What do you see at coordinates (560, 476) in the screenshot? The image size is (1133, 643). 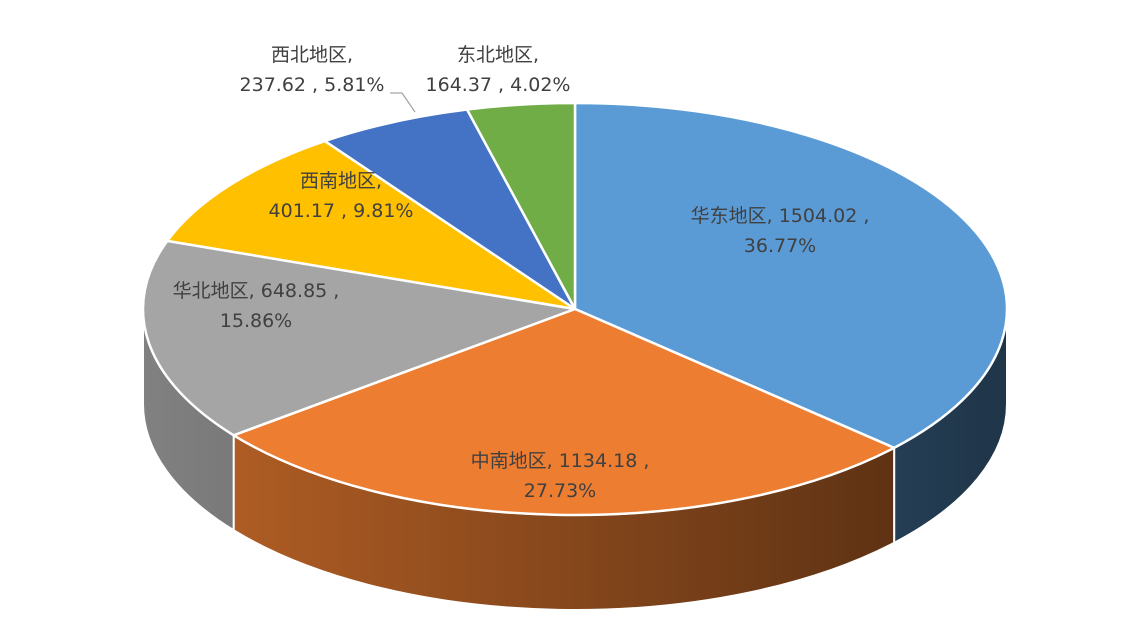 I see `label-central-south: 中南地区, 1134.18 , 27.73%` at bounding box center [560, 476].